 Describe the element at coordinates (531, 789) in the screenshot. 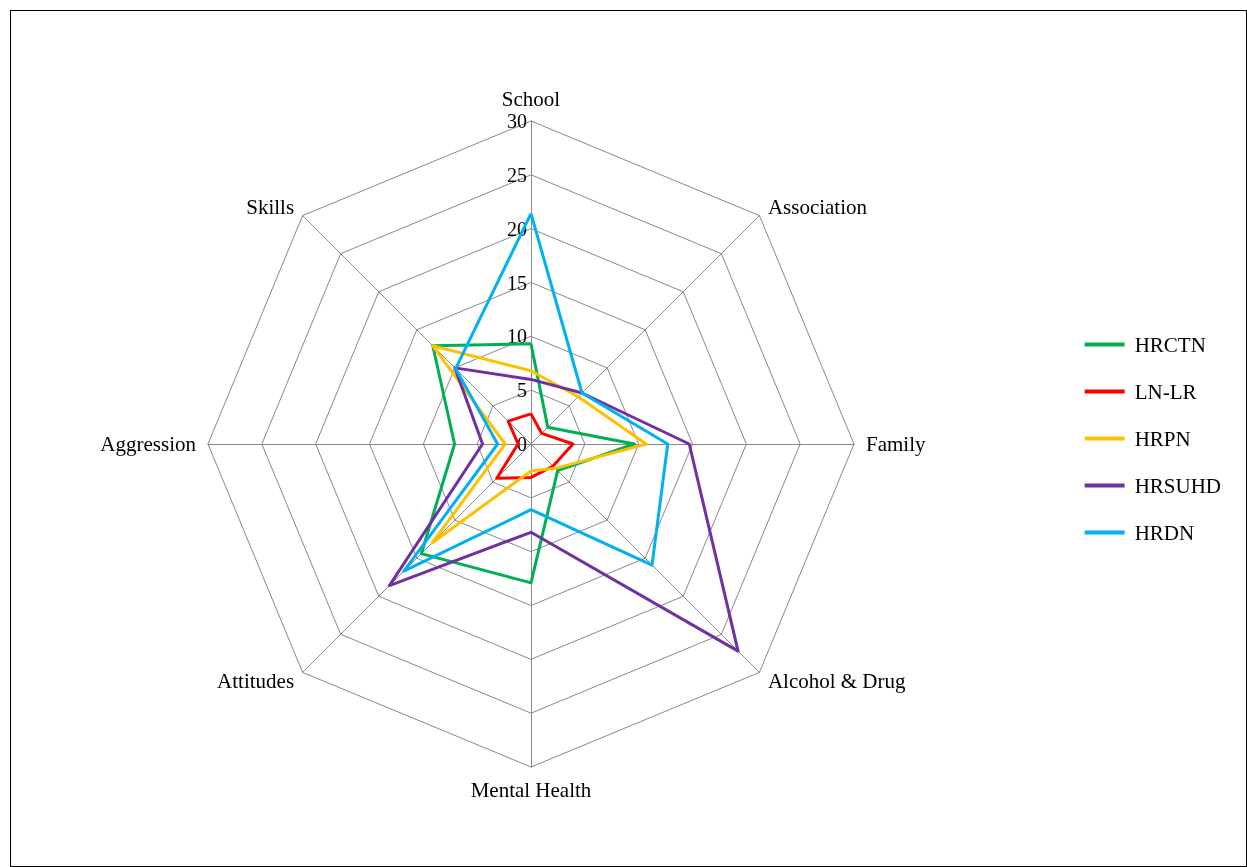

I see `spoke-label: Mental Health` at that location.